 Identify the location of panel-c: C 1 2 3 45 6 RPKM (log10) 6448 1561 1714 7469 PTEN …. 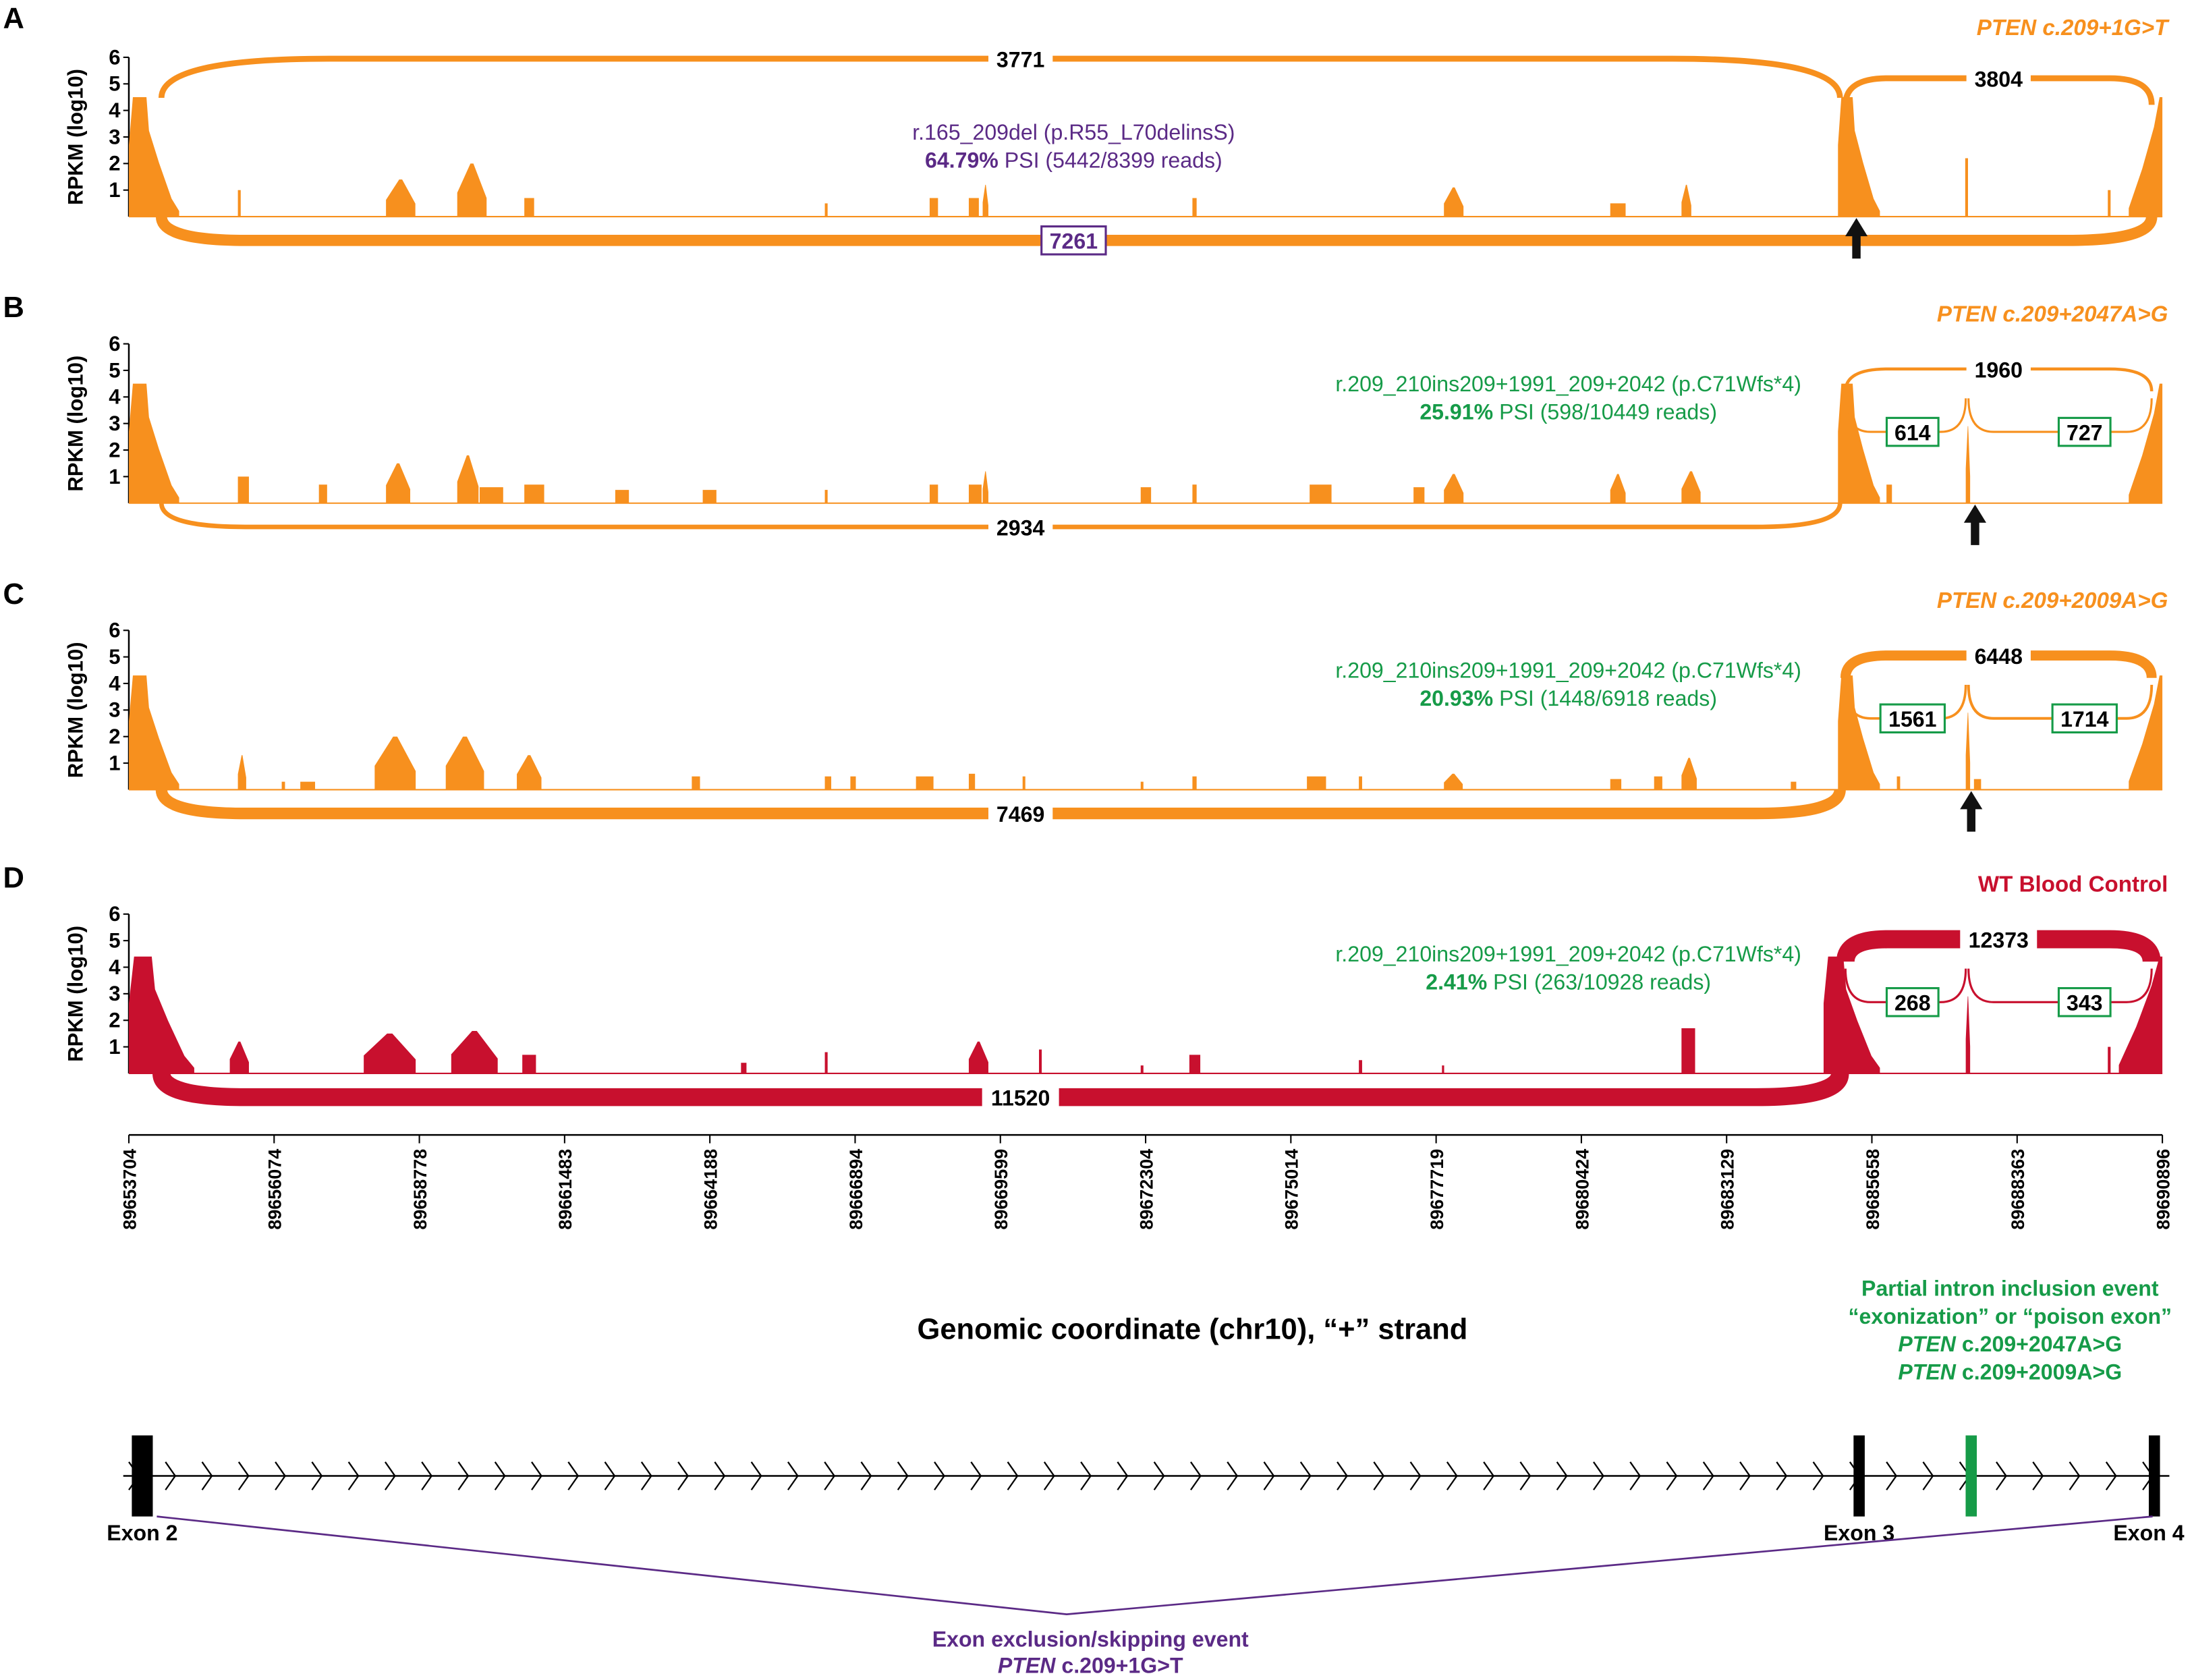
(1085, 705).